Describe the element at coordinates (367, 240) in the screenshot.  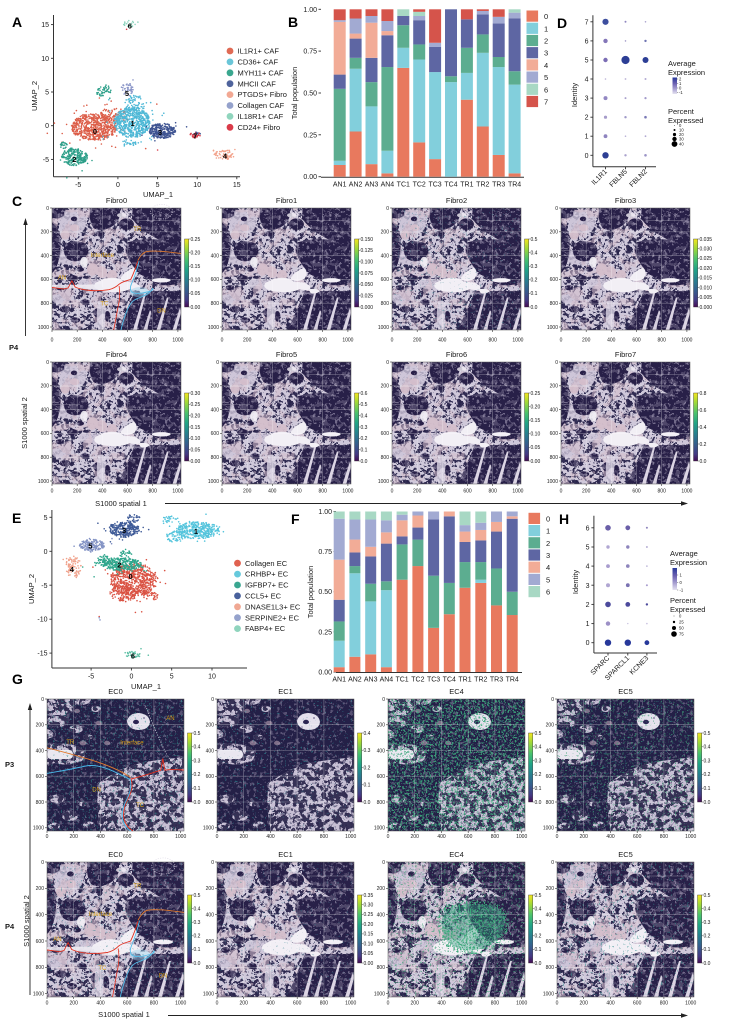
I see `svg-text: 0.150` at that location.